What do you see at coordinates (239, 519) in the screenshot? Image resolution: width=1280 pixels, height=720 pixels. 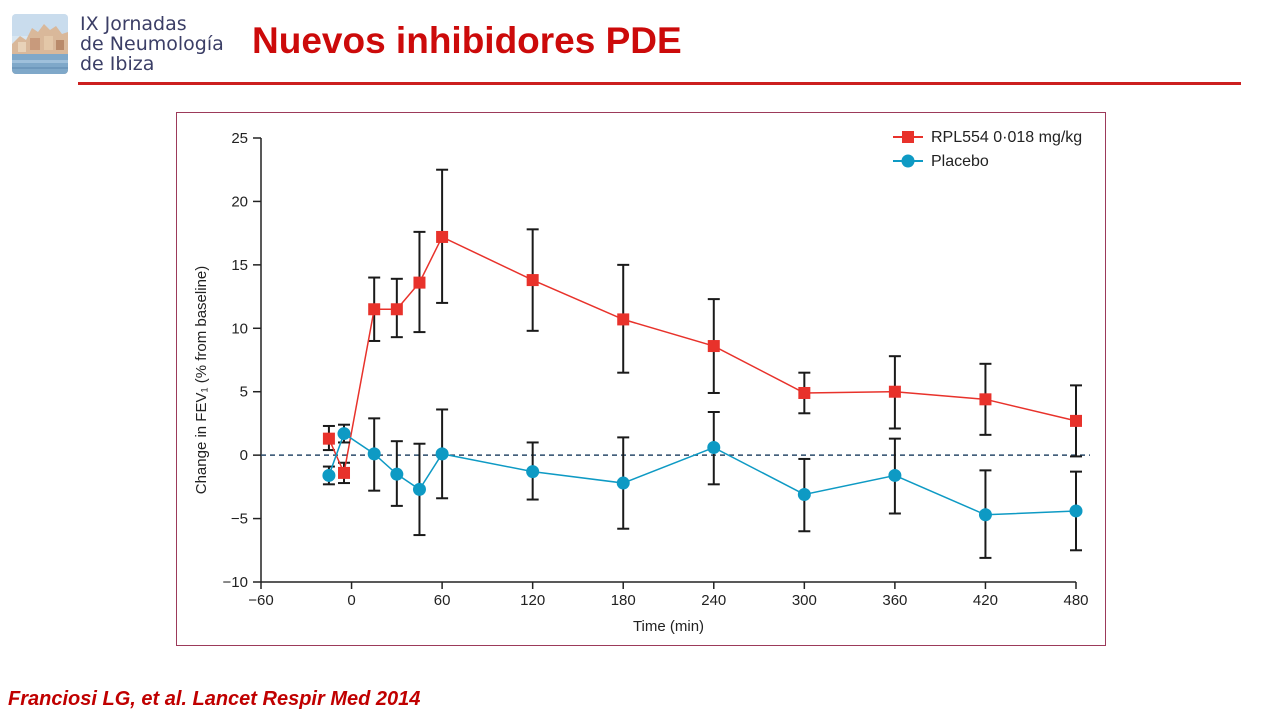 I see `y-tick-label: −5` at bounding box center [239, 519].